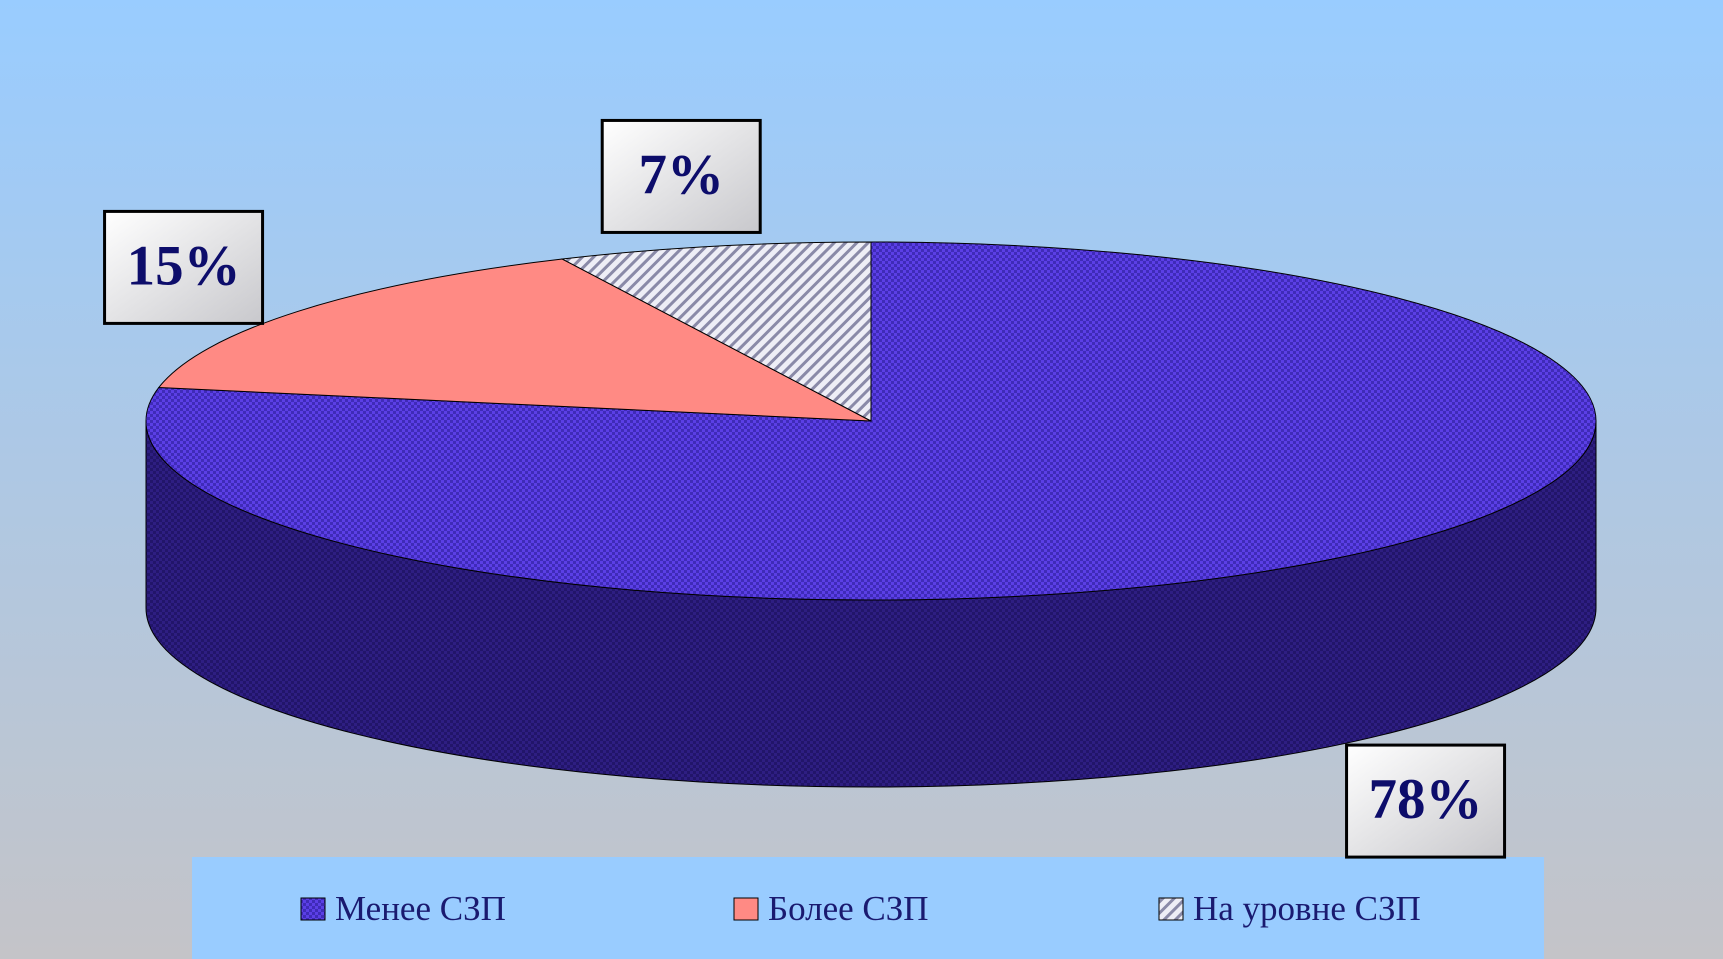 The height and width of the screenshot is (959, 1723). Describe the element at coordinates (420, 908) in the screenshot. I see `legend-label: Менее СЗП` at that location.